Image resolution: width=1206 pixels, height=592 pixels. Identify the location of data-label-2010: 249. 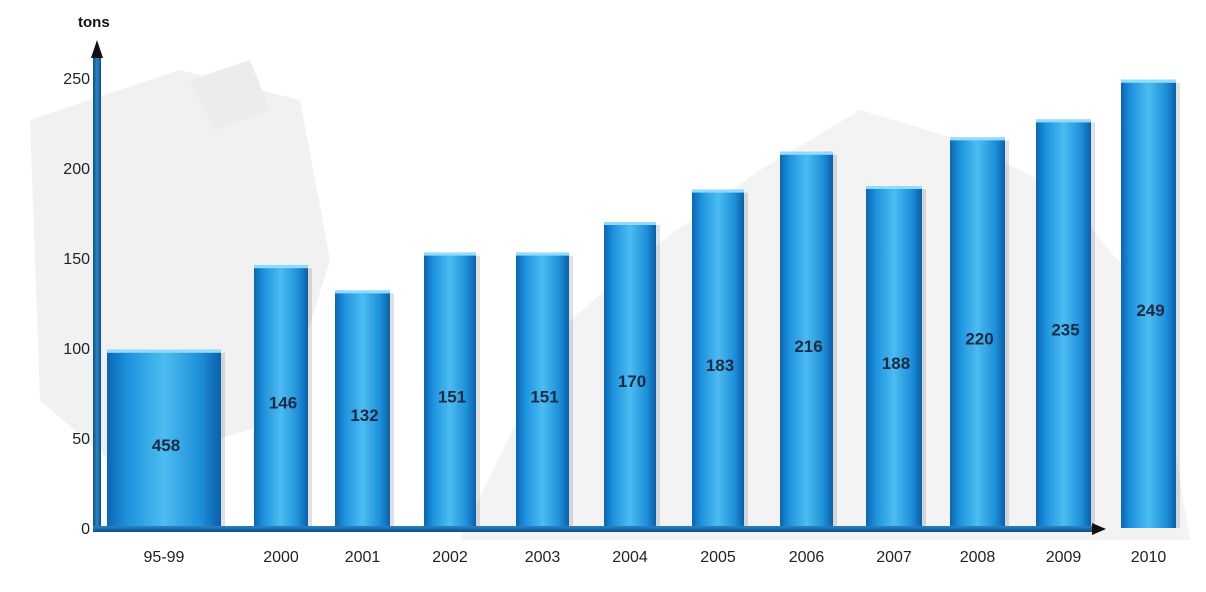
(1150, 310).